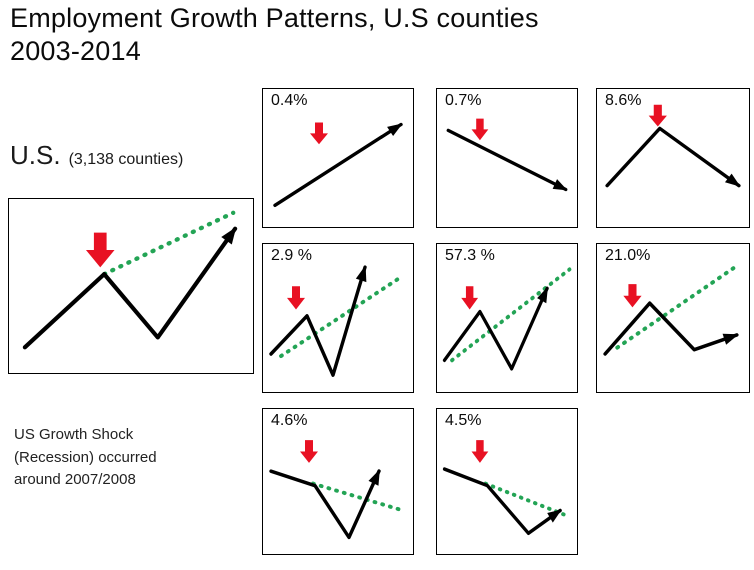  I want to click on shock-note-line-2: (Recession) occurred, so click(85, 457).